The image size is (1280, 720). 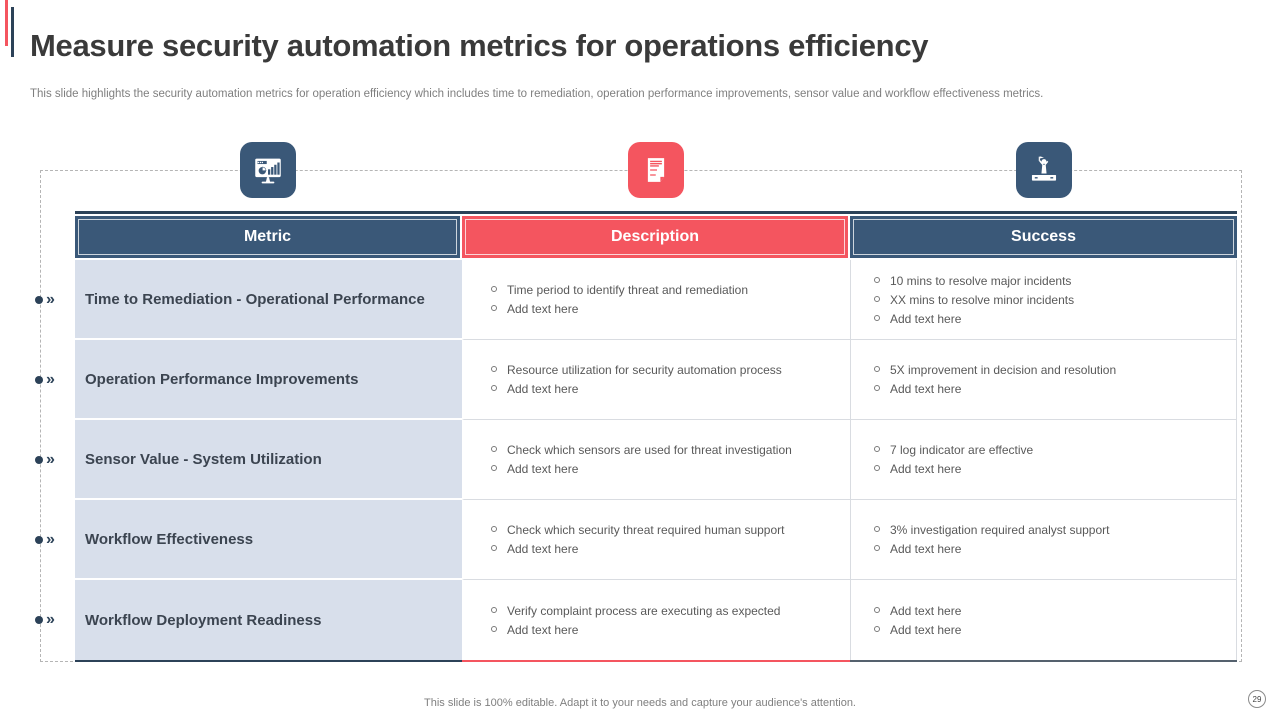 What do you see at coordinates (656, 661) in the screenshot?
I see `bottom-border-description` at bounding box center [656, 661].